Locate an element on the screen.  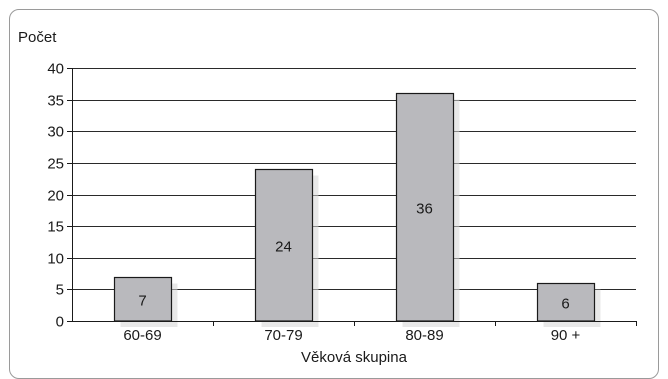
y-tick-label: 40 is located at coordinates (55, 69).